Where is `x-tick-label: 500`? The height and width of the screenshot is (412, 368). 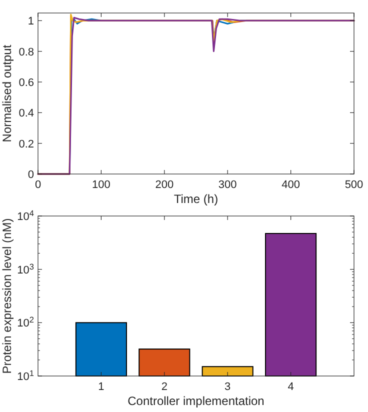
x-tick-label: 500 is located at coordinates (354, 185).